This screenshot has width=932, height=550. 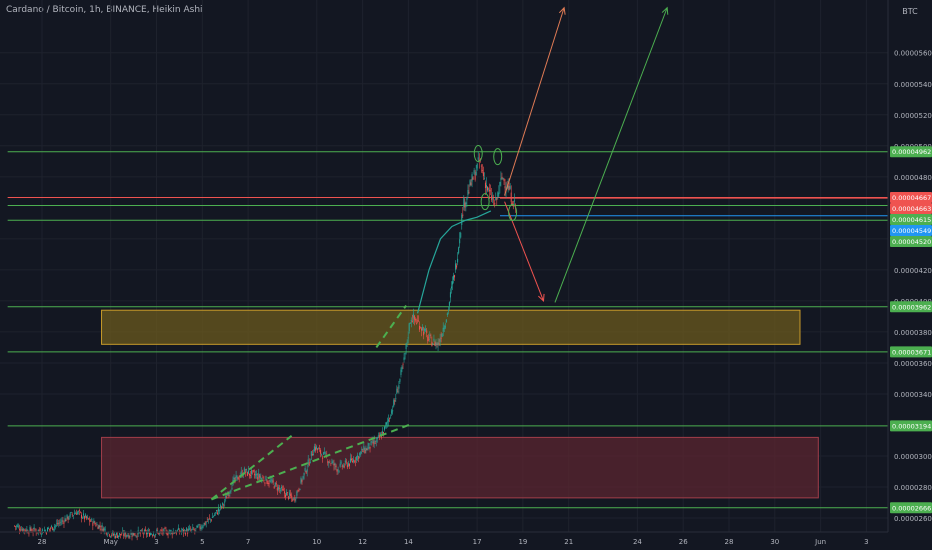 I want to click on top-marker, so click(x=478, y=154).